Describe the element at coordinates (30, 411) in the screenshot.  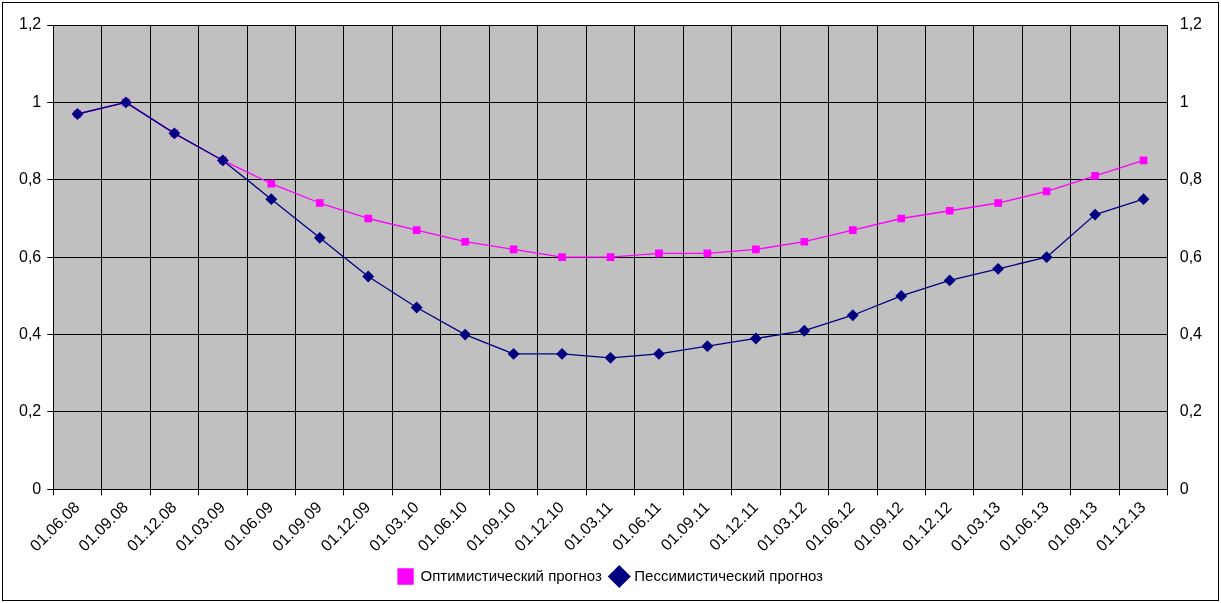
I see `y-tick-label: 0,2` at that location.